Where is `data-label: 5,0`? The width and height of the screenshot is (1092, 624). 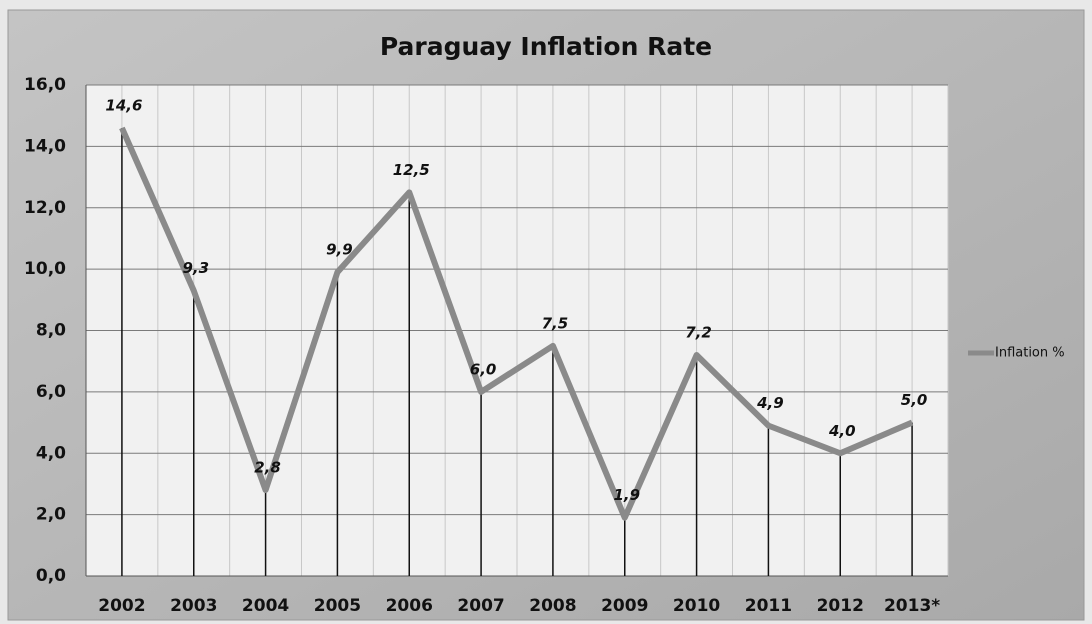 data-label: 5,0 is located at coordinates (914, 400).